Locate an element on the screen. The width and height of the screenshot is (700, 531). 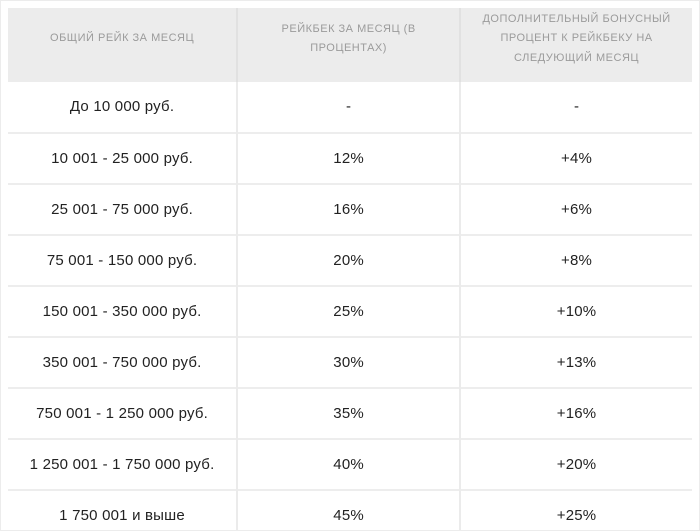
bonus-cell: +10% is located at coordinates (575, 310).